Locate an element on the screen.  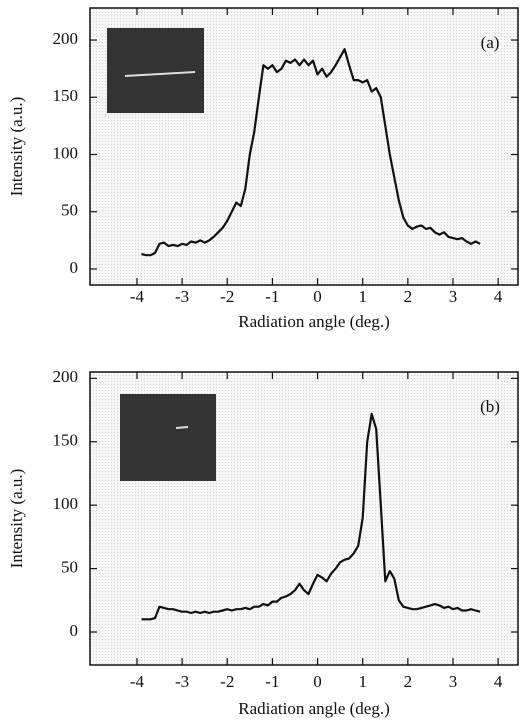
panel-label: (a) is located at coordinates (490, 42).